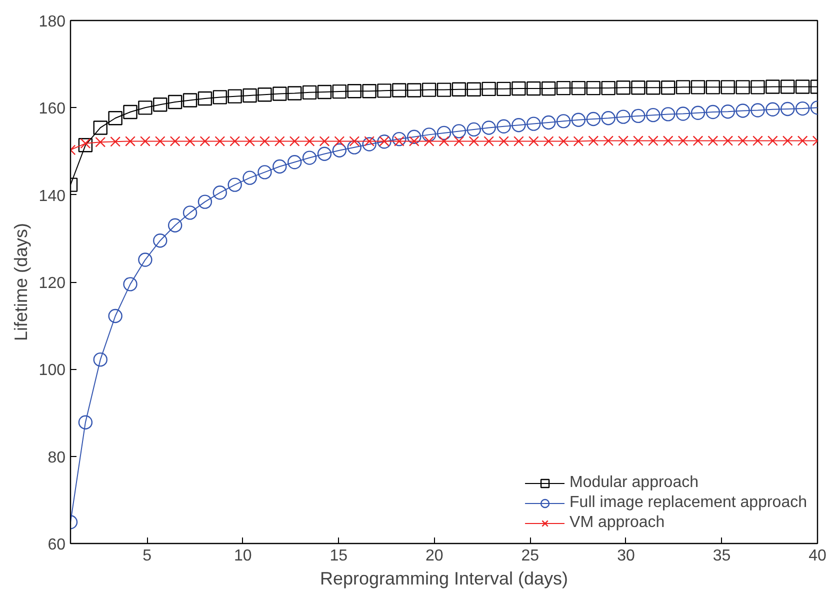 This screenshot has width=829, height=598. What do you see at coordinates (20, 282) in the screenshot?
I see `y-axis-title: Lifetime (days)` at bounding box center [20, 282].